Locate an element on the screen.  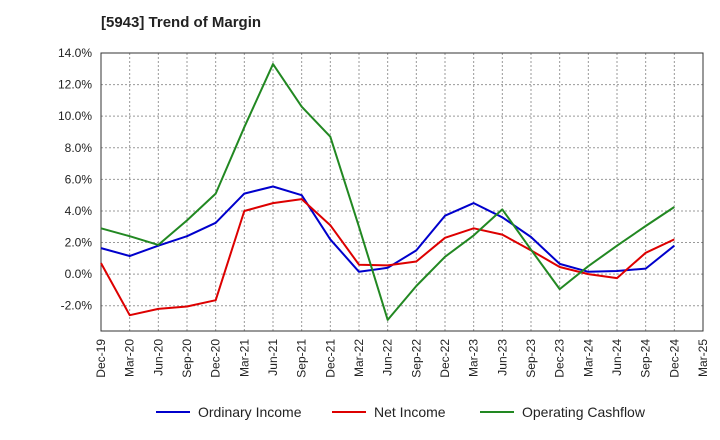
x-tick-label: Dec-21 is located at coordinates (330, 358).